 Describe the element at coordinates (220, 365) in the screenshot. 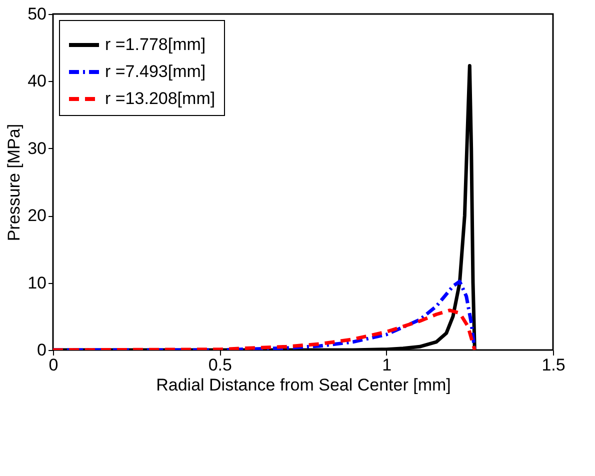

I see `x-tick-label: 0.5` at that location.